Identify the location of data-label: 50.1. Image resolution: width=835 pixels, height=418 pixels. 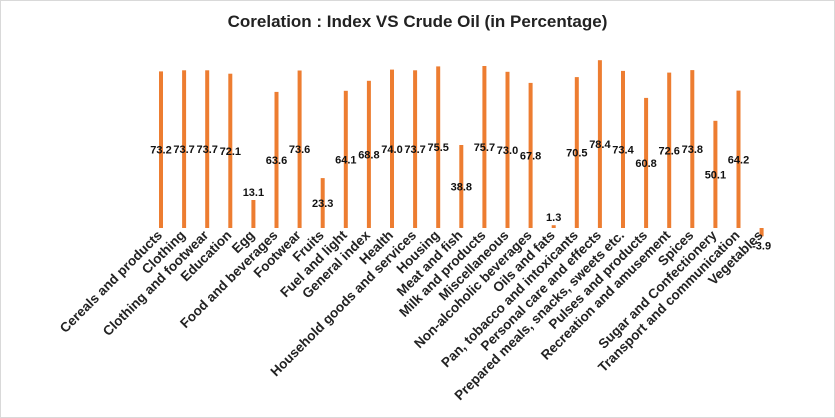
(715, 175).